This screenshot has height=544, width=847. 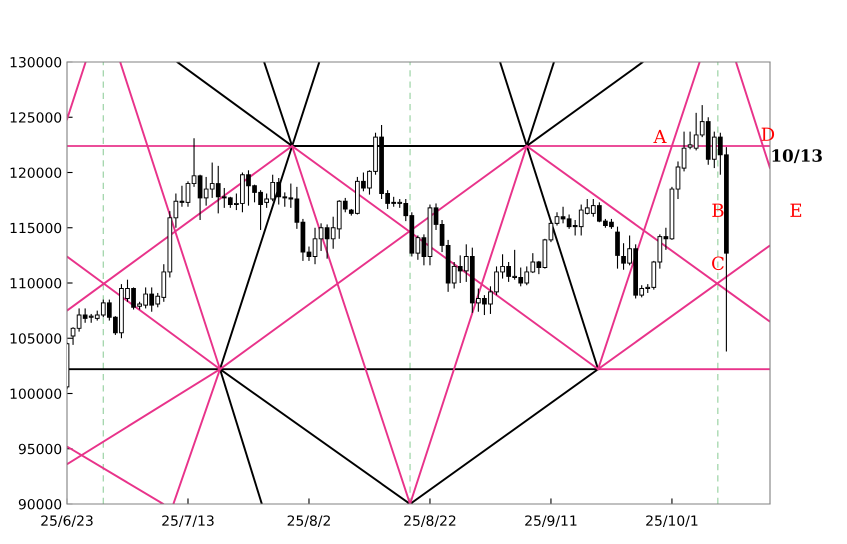 I want to click on annotation: C, so click(x=718, y=263).